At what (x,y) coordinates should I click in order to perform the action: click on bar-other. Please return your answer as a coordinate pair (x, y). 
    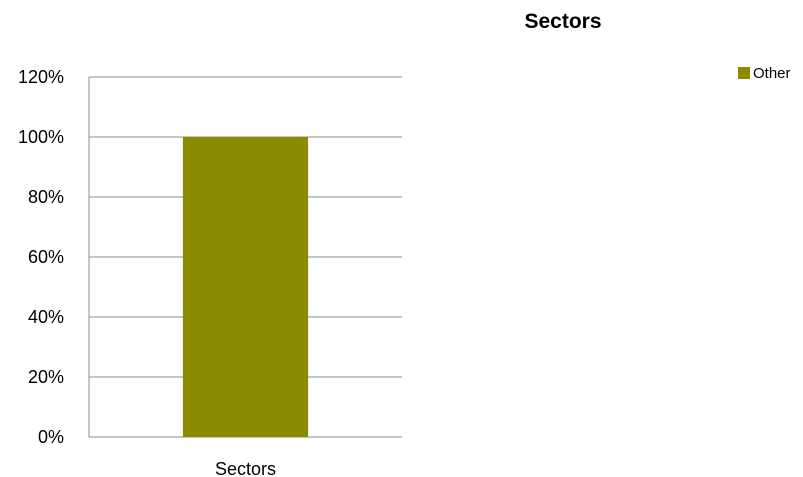
    Looking at the image, I should click on (245, 287).